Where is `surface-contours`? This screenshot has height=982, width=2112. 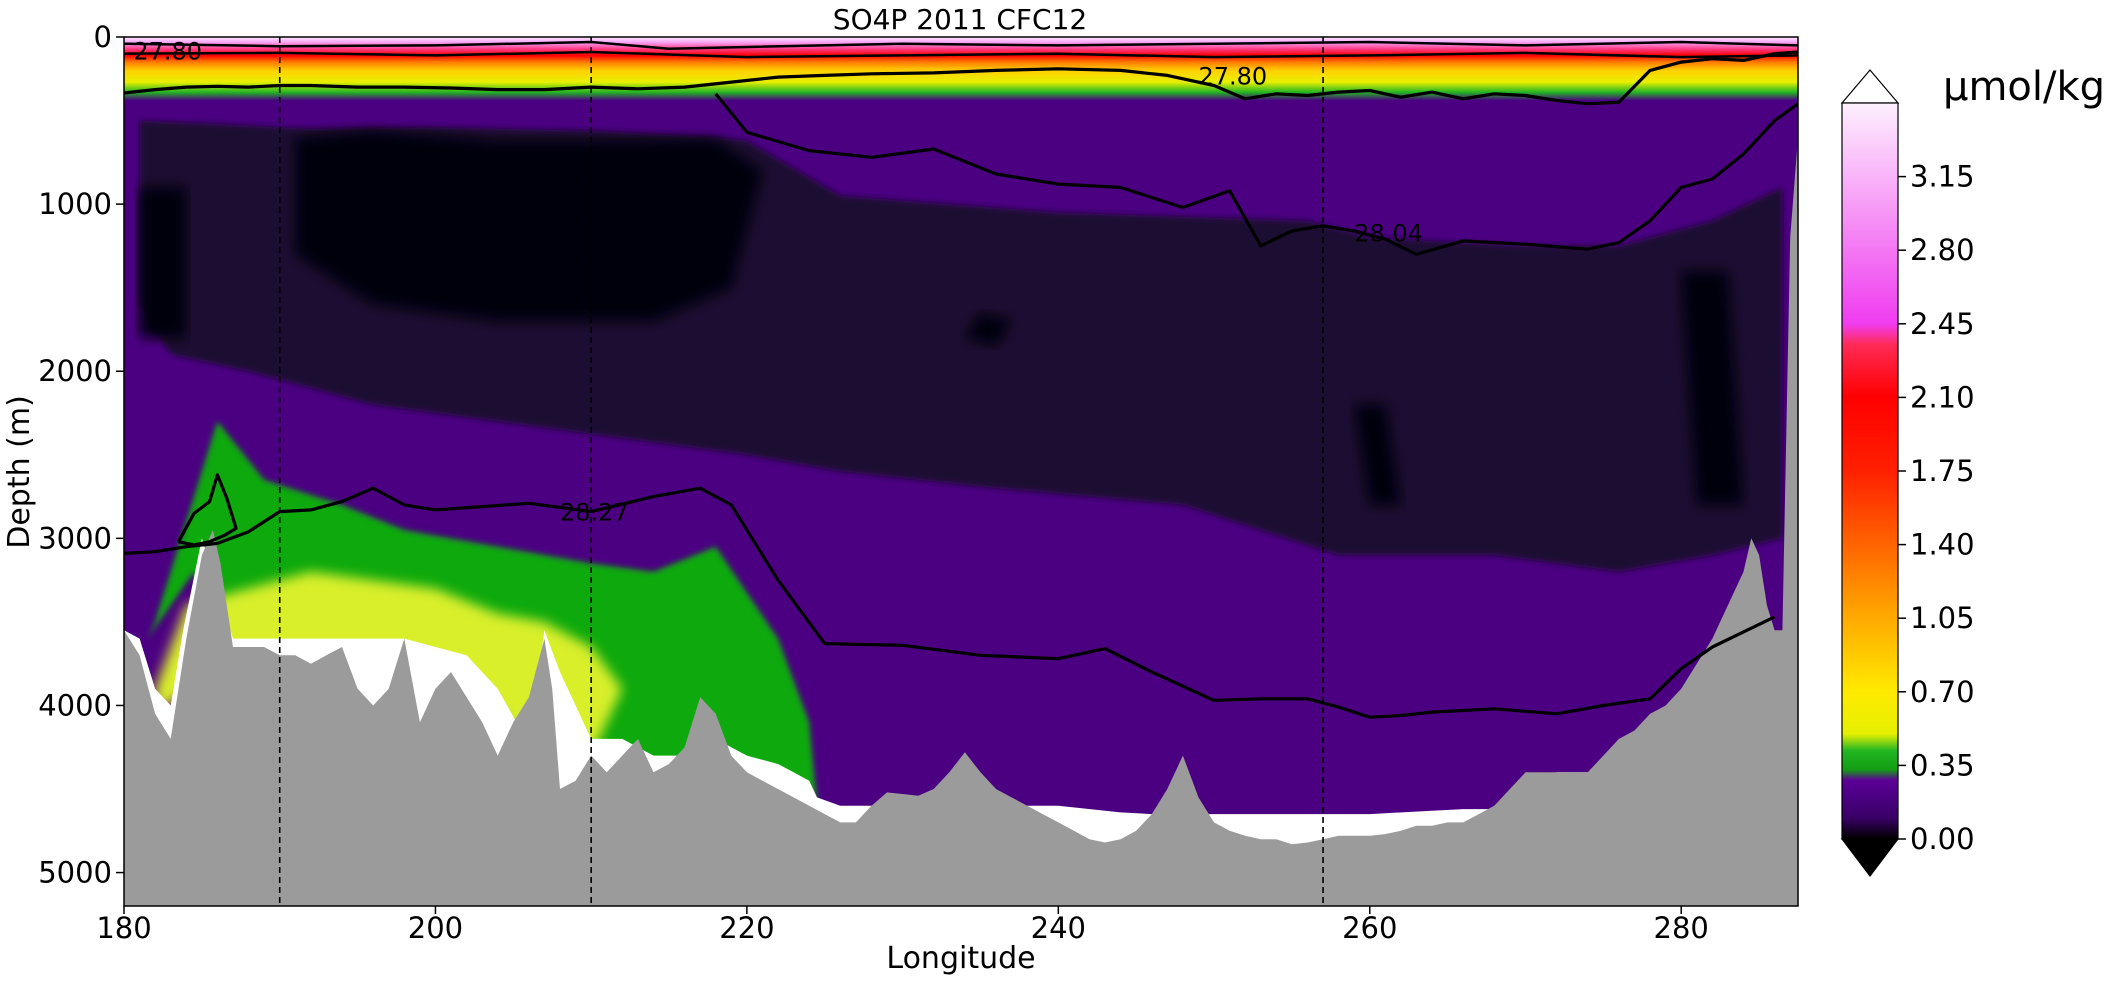 surface-contours is located at coordinates (961, 49).